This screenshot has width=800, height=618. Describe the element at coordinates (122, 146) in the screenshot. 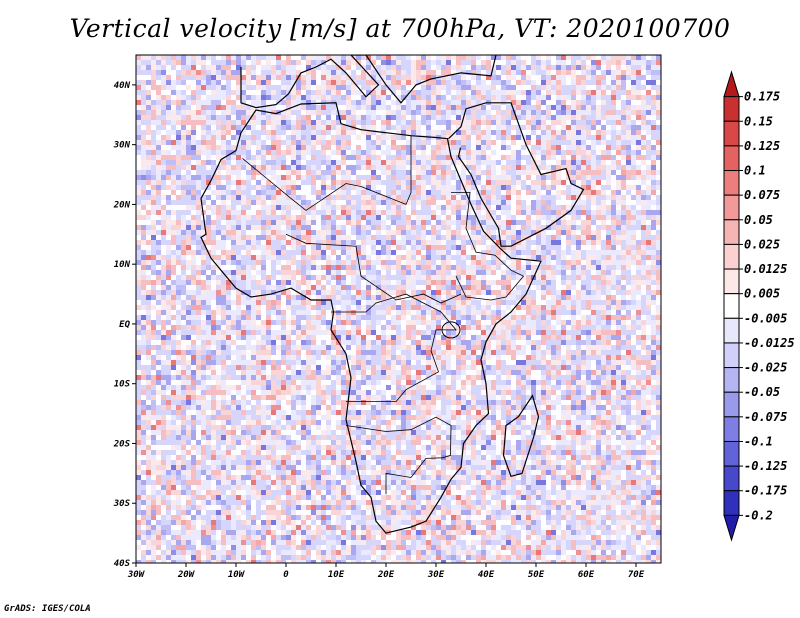

I see `lat-tick-label: 30N` at that location.